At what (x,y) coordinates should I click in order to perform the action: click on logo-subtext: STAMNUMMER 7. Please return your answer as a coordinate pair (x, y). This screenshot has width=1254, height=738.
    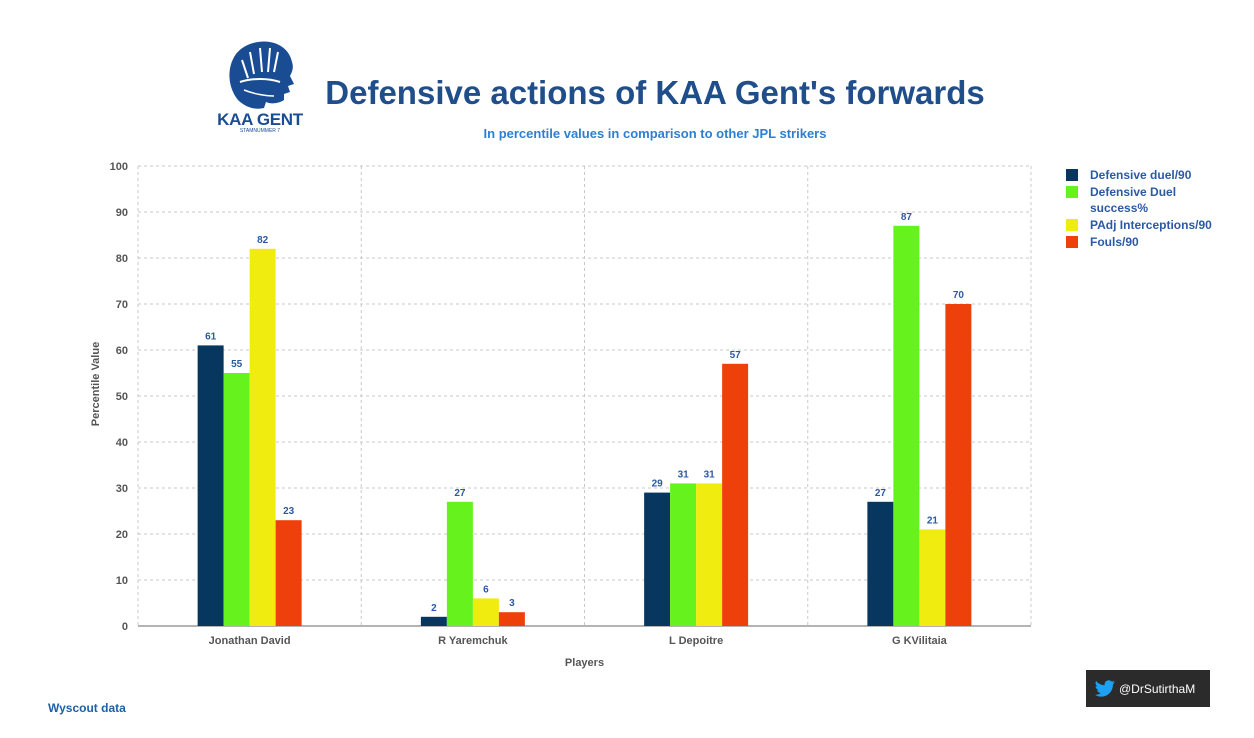
    Looking at the image, I should click on (260, 131).